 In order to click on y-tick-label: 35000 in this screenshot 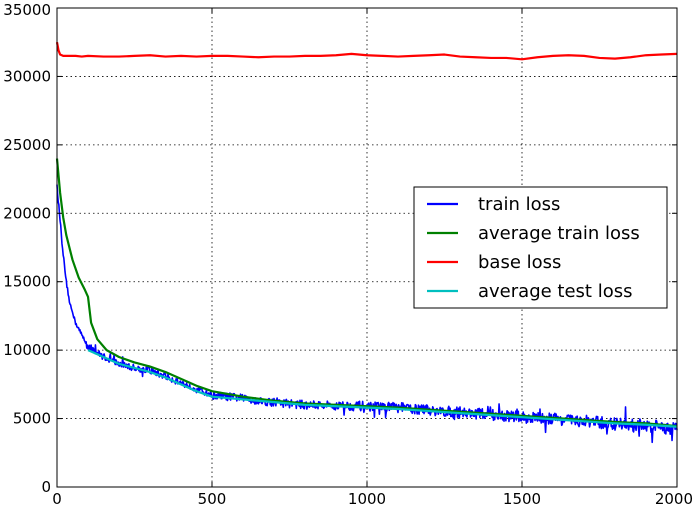, I will do `click(27, 10)`.